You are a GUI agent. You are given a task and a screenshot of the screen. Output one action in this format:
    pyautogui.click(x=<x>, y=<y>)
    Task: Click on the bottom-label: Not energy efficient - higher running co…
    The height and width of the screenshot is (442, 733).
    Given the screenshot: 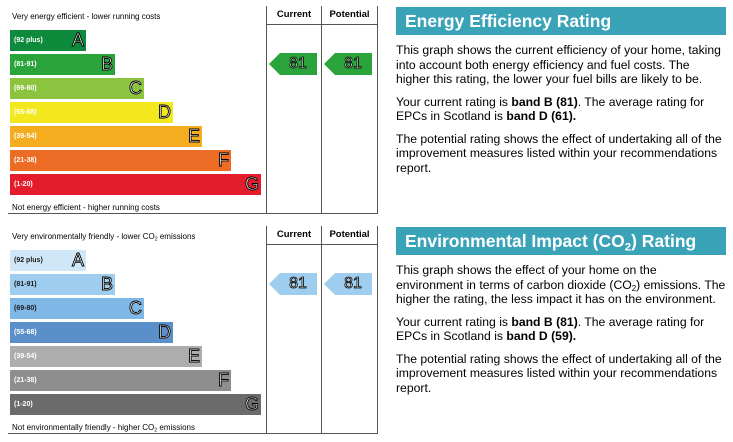 What is the action you would take?
    pyautogui.click(x=86, y=207)
    